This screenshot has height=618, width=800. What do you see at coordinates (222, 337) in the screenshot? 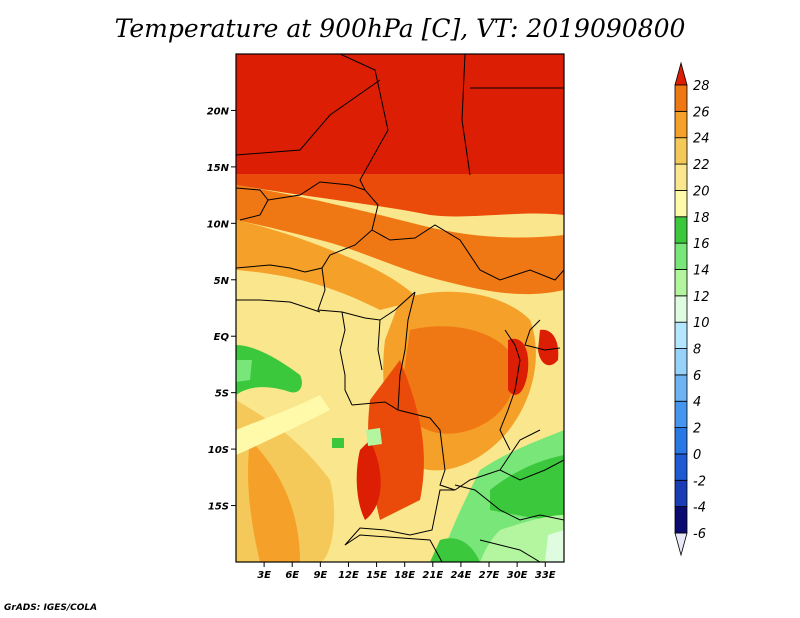
I see `lat-tick-label: EQ` at bounding box center [222, 337].